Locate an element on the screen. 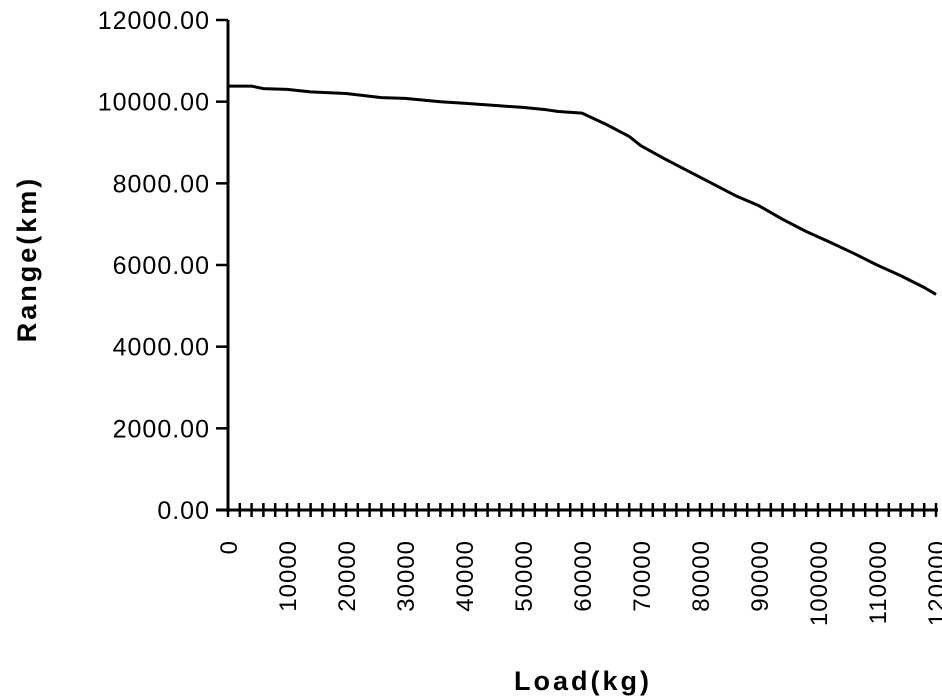 The image size is (942, 700). x-tick-label: 50000 is located at coordinates (524, 576).